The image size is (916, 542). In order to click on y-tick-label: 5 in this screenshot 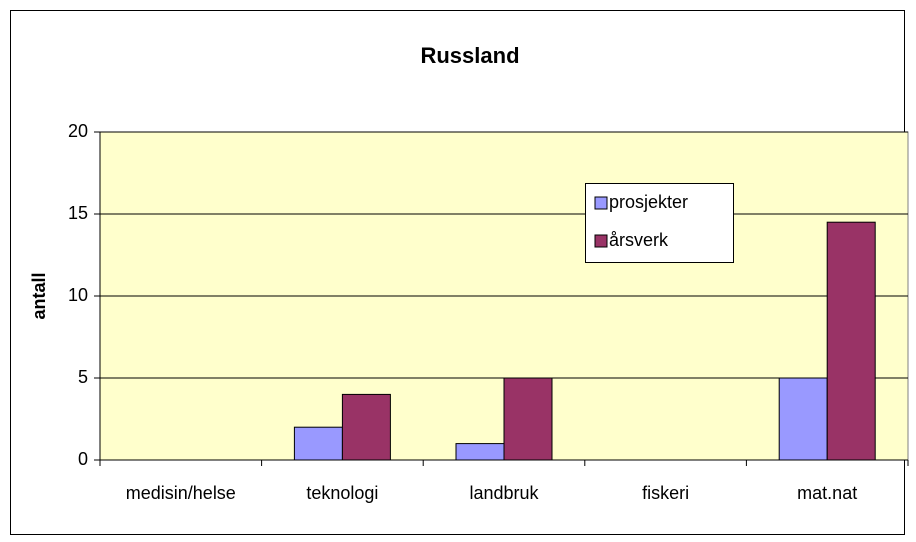, I will do `click(83, 377)`.